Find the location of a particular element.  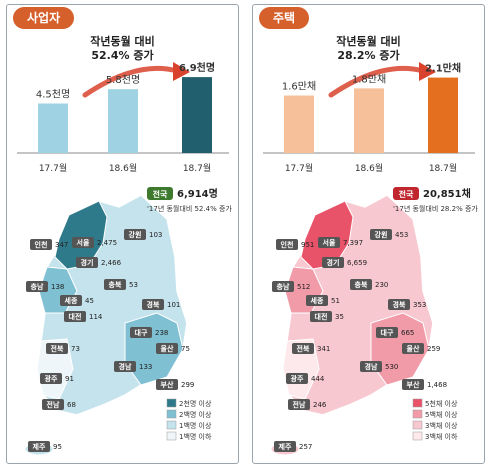

region-value: 53 is located at coordinates (133, 285).